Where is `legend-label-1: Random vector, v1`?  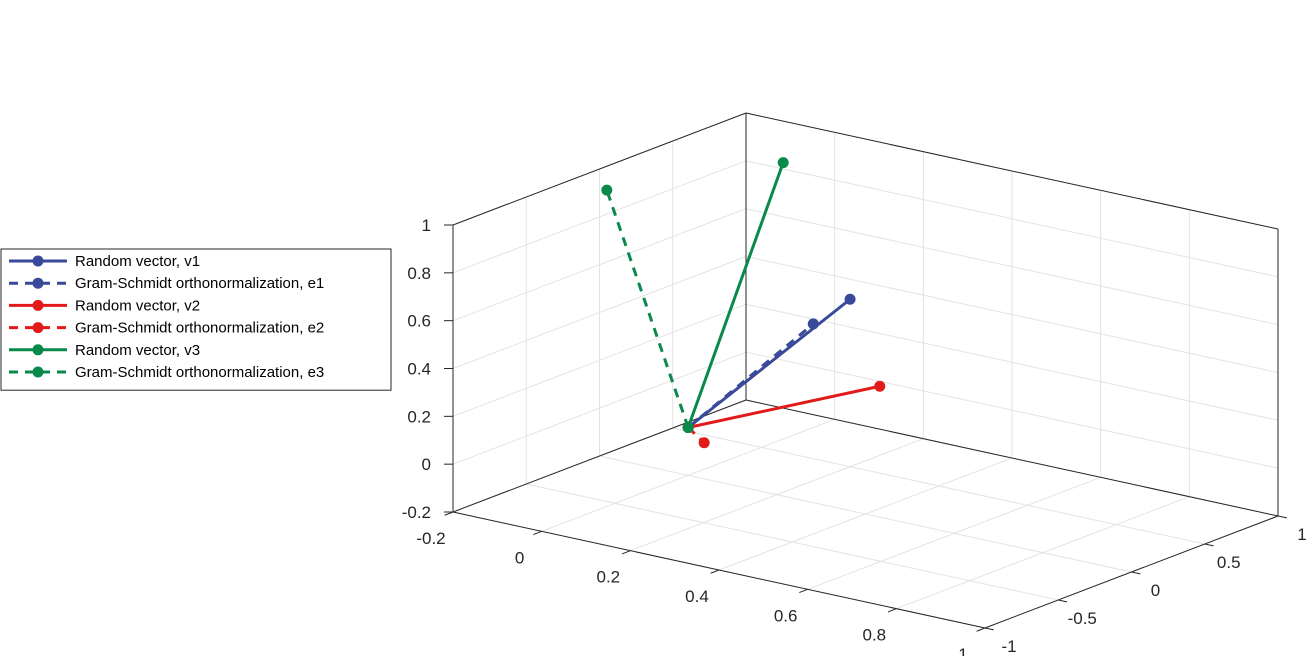 legend-label-1: Random vector, v1 is located at coordinates (137, 261).